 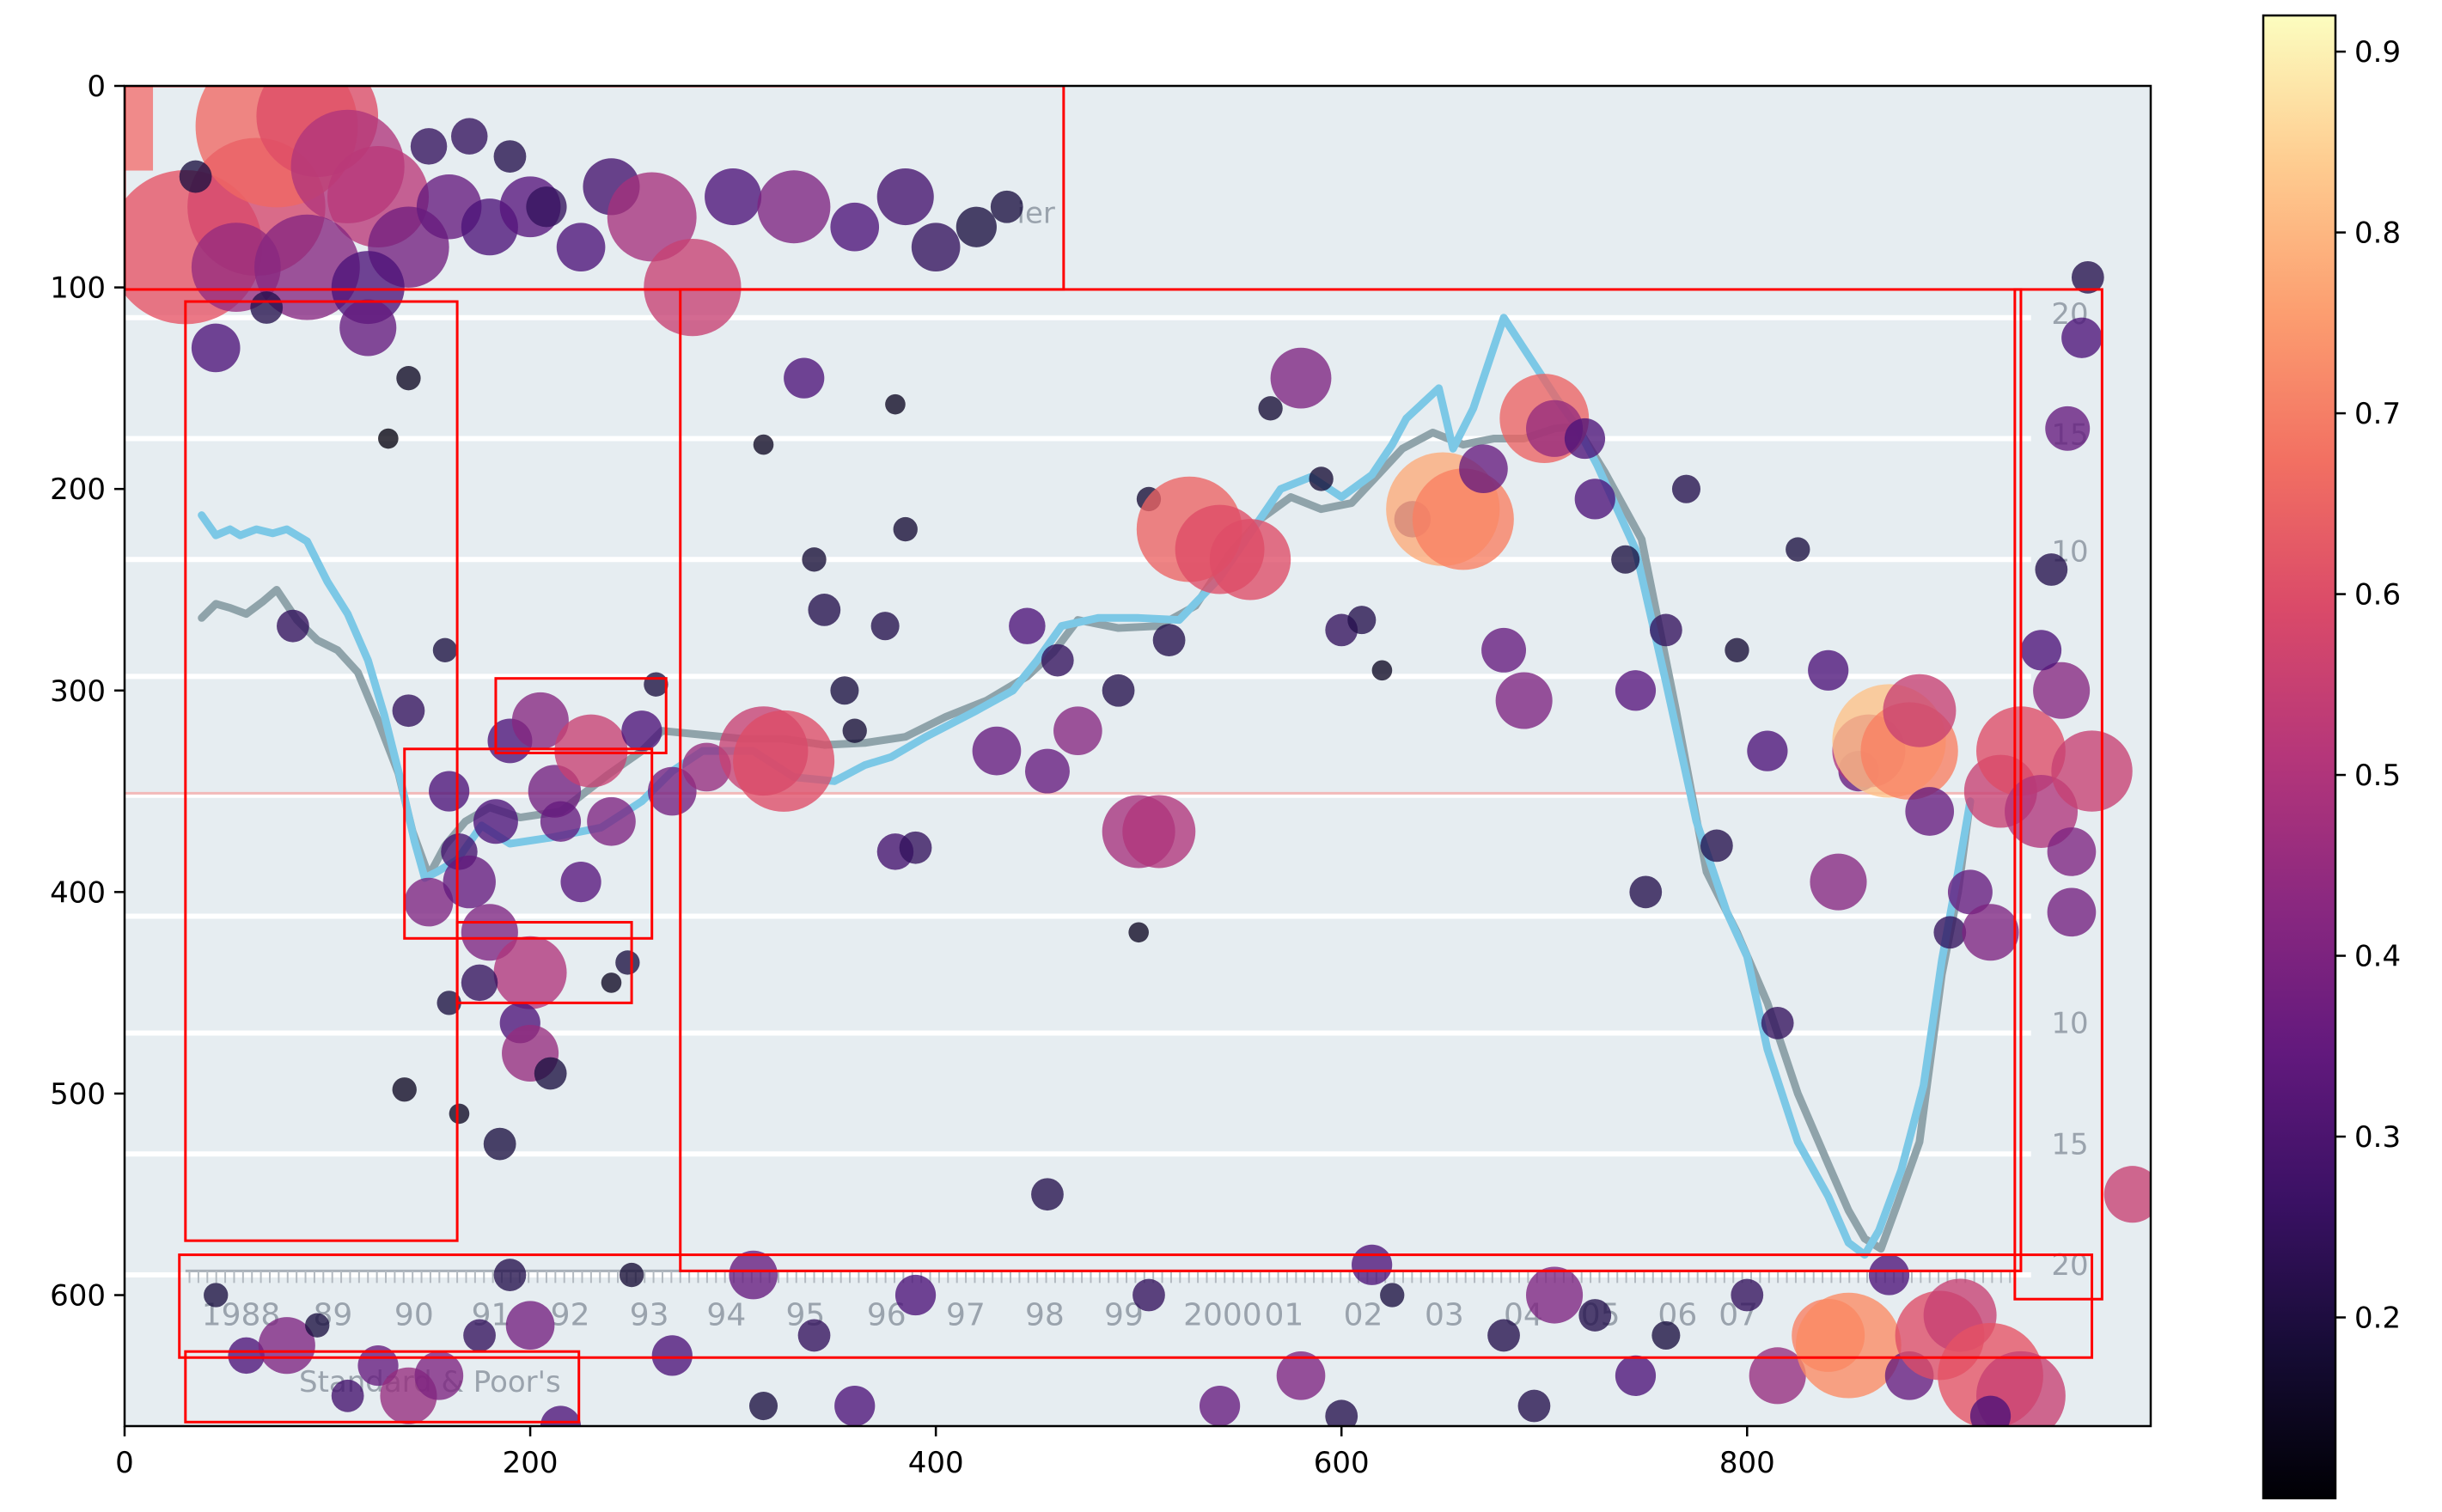 I want to click on colorbar-tick-label: 0.7, so click(x=2377, y=414).